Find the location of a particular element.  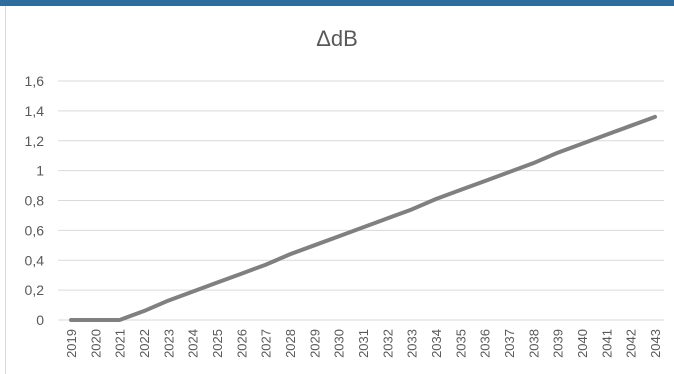

x-tick-label: 2019 is located at coordinates (71, 343).